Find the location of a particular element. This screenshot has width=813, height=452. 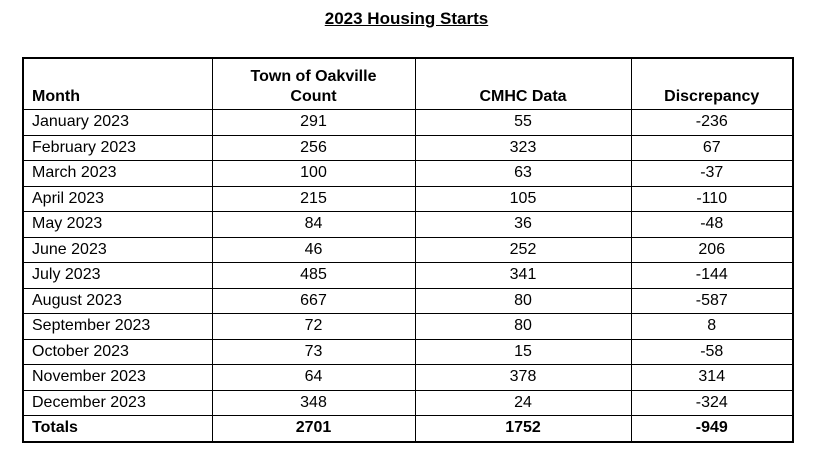

table-row: July 2023 485 341 -144 is located at coordinates (408, 275).